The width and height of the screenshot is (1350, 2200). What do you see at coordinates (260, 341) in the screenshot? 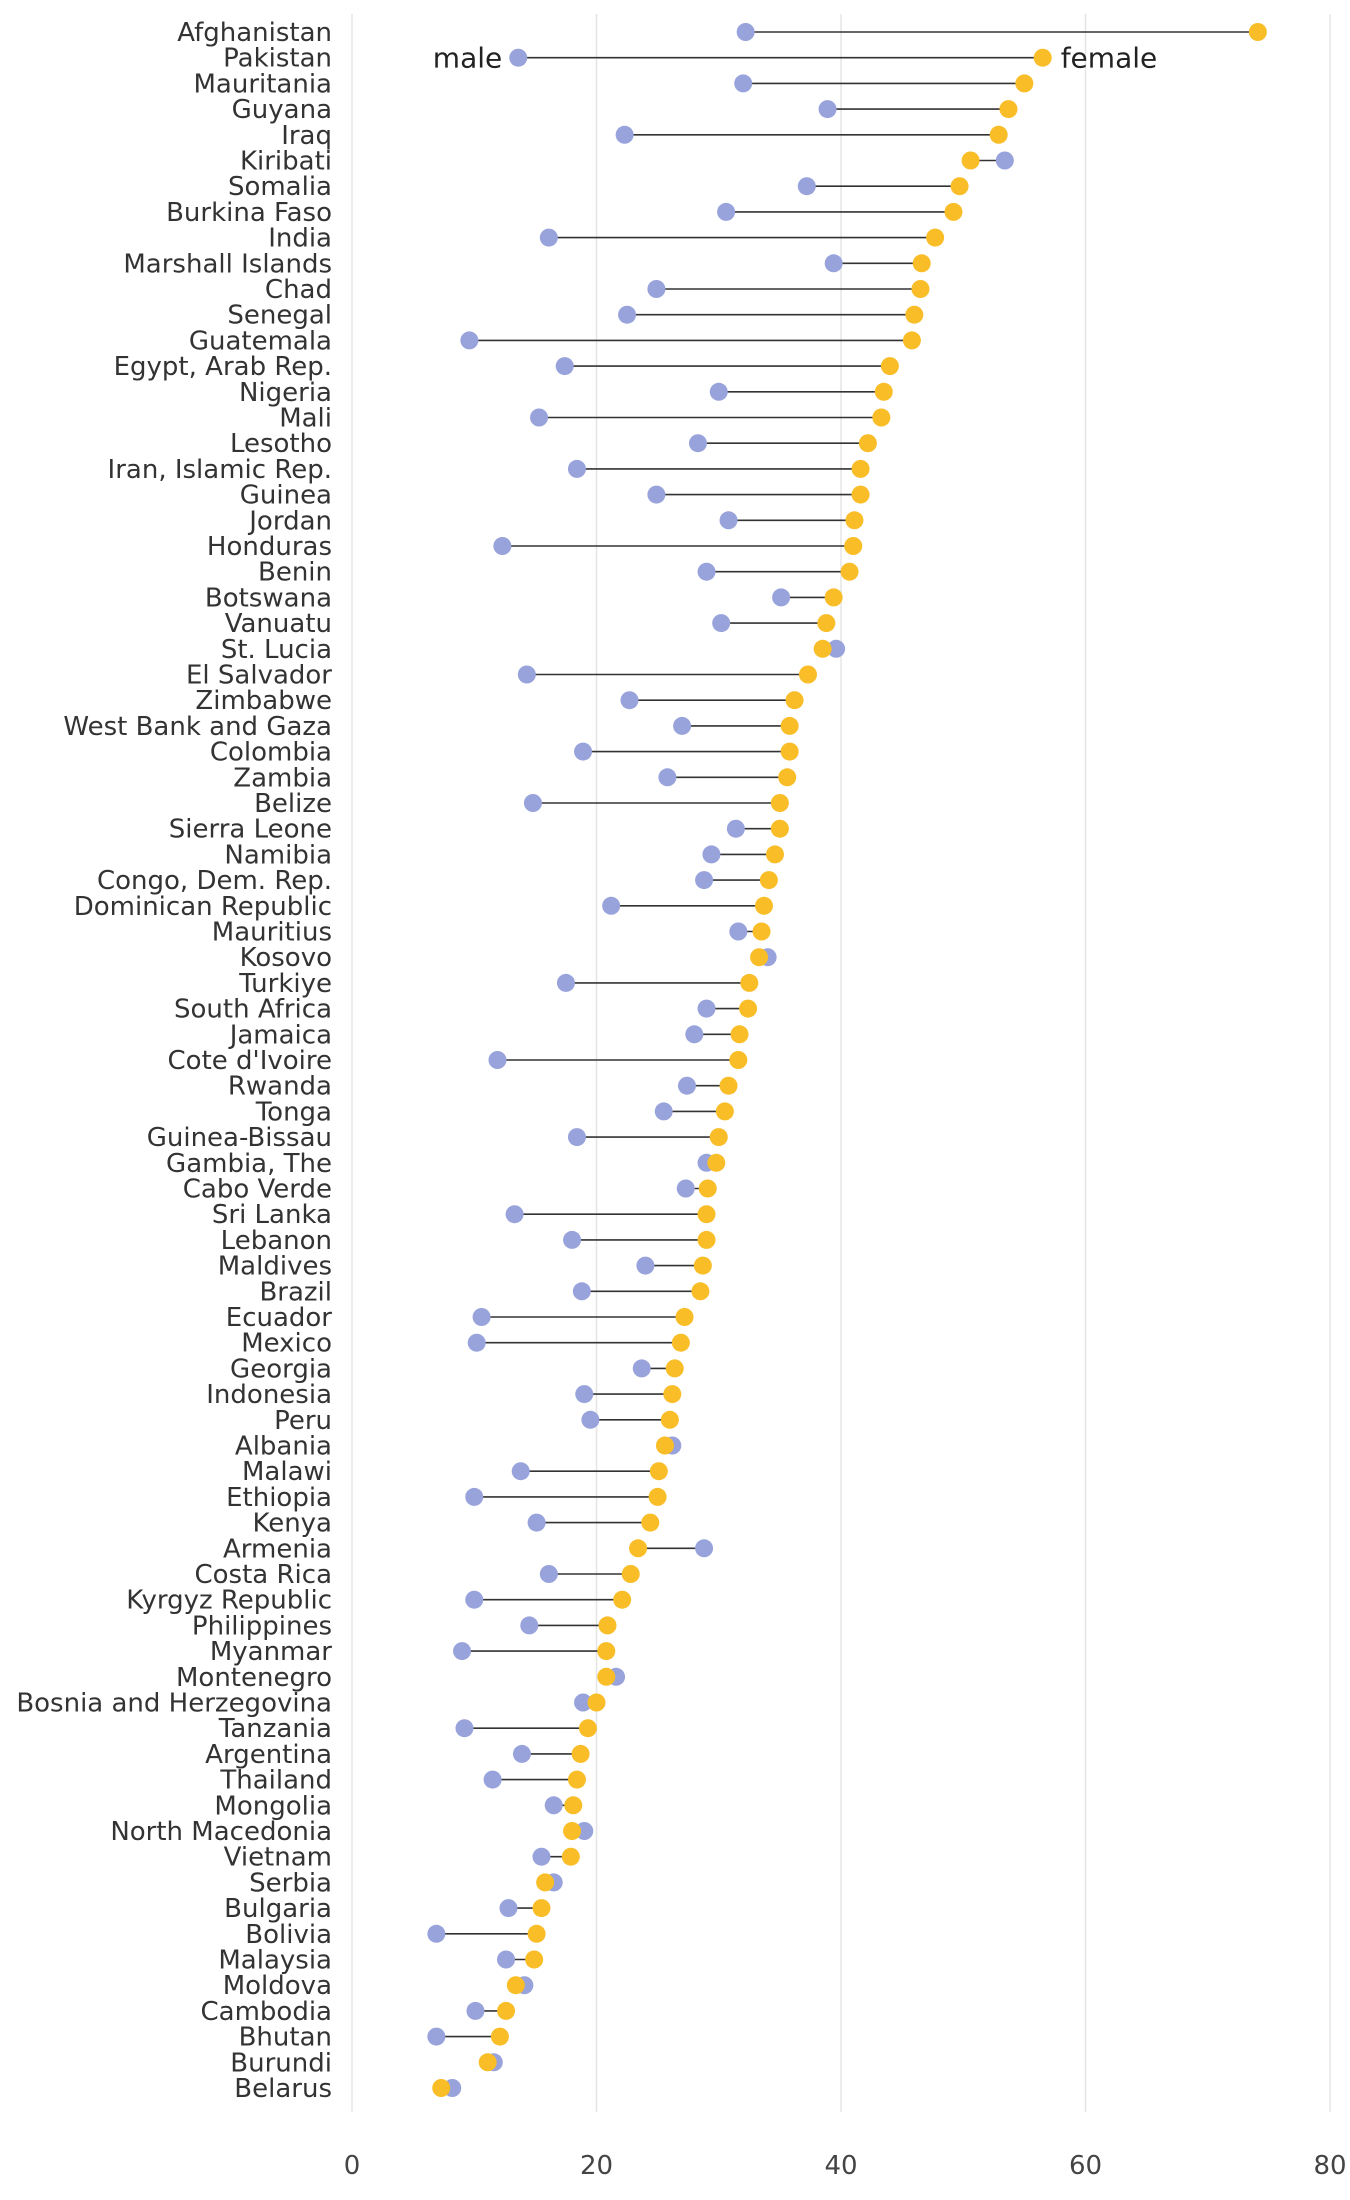
I see `category-label: Guatemala` at bounding box center [260, 341].